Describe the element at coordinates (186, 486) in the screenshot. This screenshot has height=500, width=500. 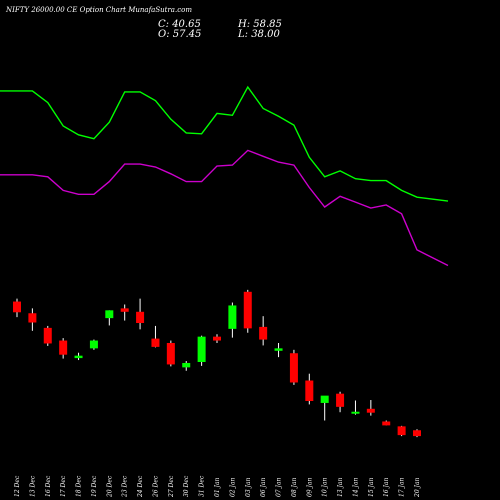
I see `x-tick-label: 30 Dec` at that location.